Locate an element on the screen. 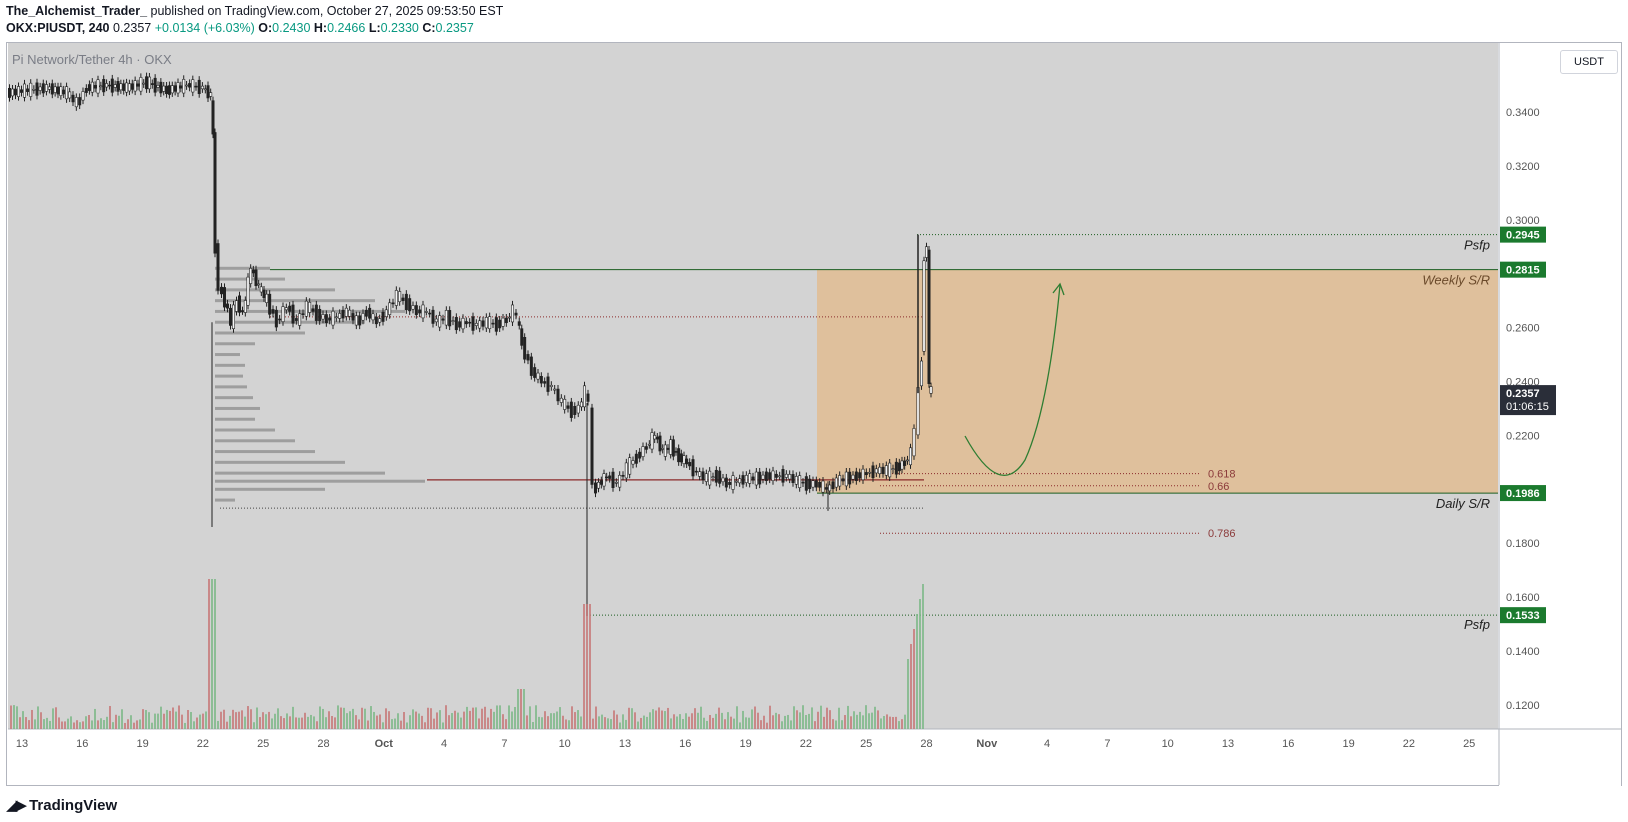  x-tick-label: 10 is located at coordinates (1168, 744).